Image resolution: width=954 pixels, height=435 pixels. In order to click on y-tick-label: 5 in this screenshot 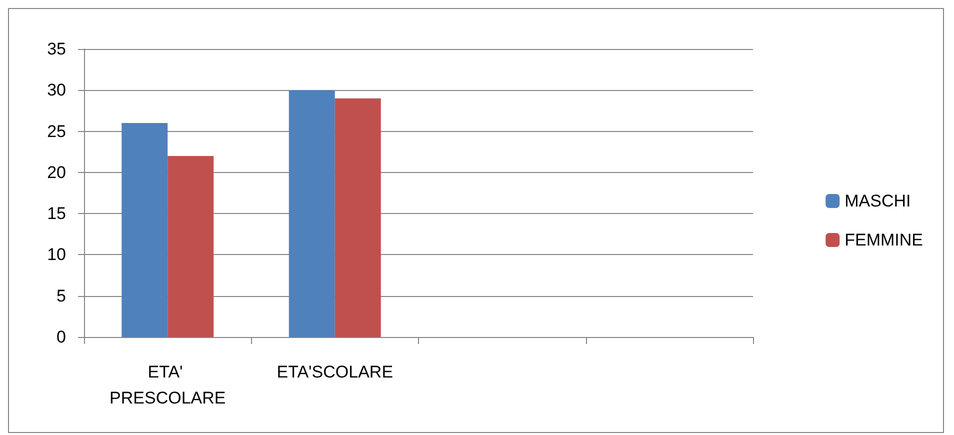, I will do `click(61, 296)`.